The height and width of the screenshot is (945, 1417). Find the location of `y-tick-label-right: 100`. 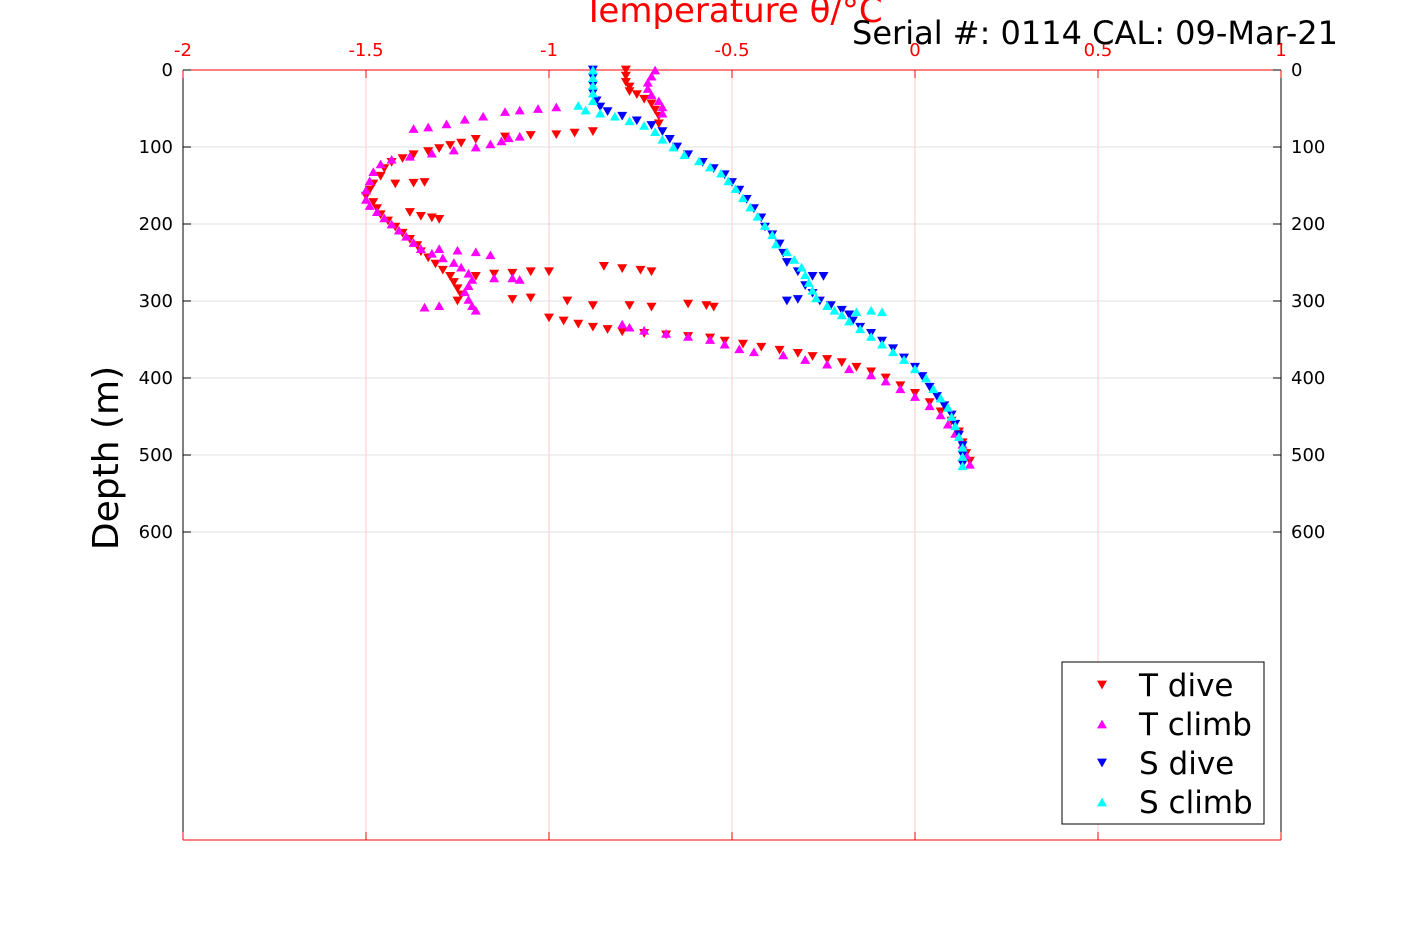

y-tick-label-right: 100 is located at coordinates (1308, 147).